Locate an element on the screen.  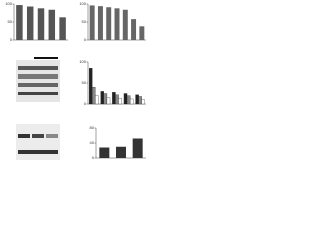
y-tick-label: 80 is located at coordinates (92, 127).